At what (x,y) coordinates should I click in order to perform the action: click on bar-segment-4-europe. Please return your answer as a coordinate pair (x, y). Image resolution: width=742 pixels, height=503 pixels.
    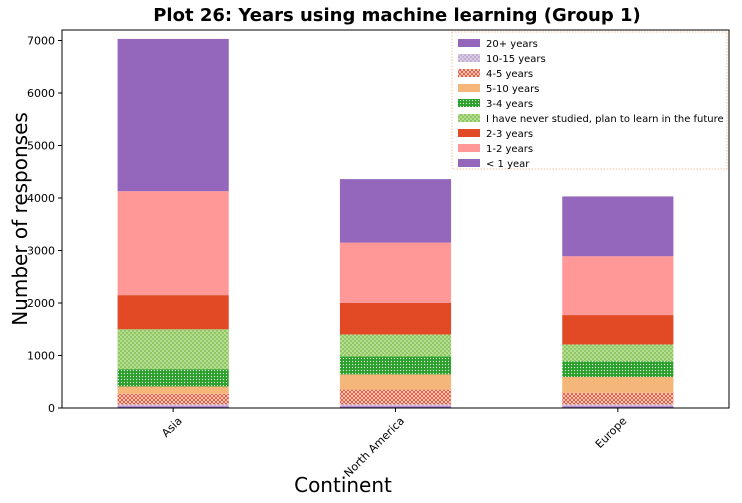
    Looking at the image, I should click on (618, 385).